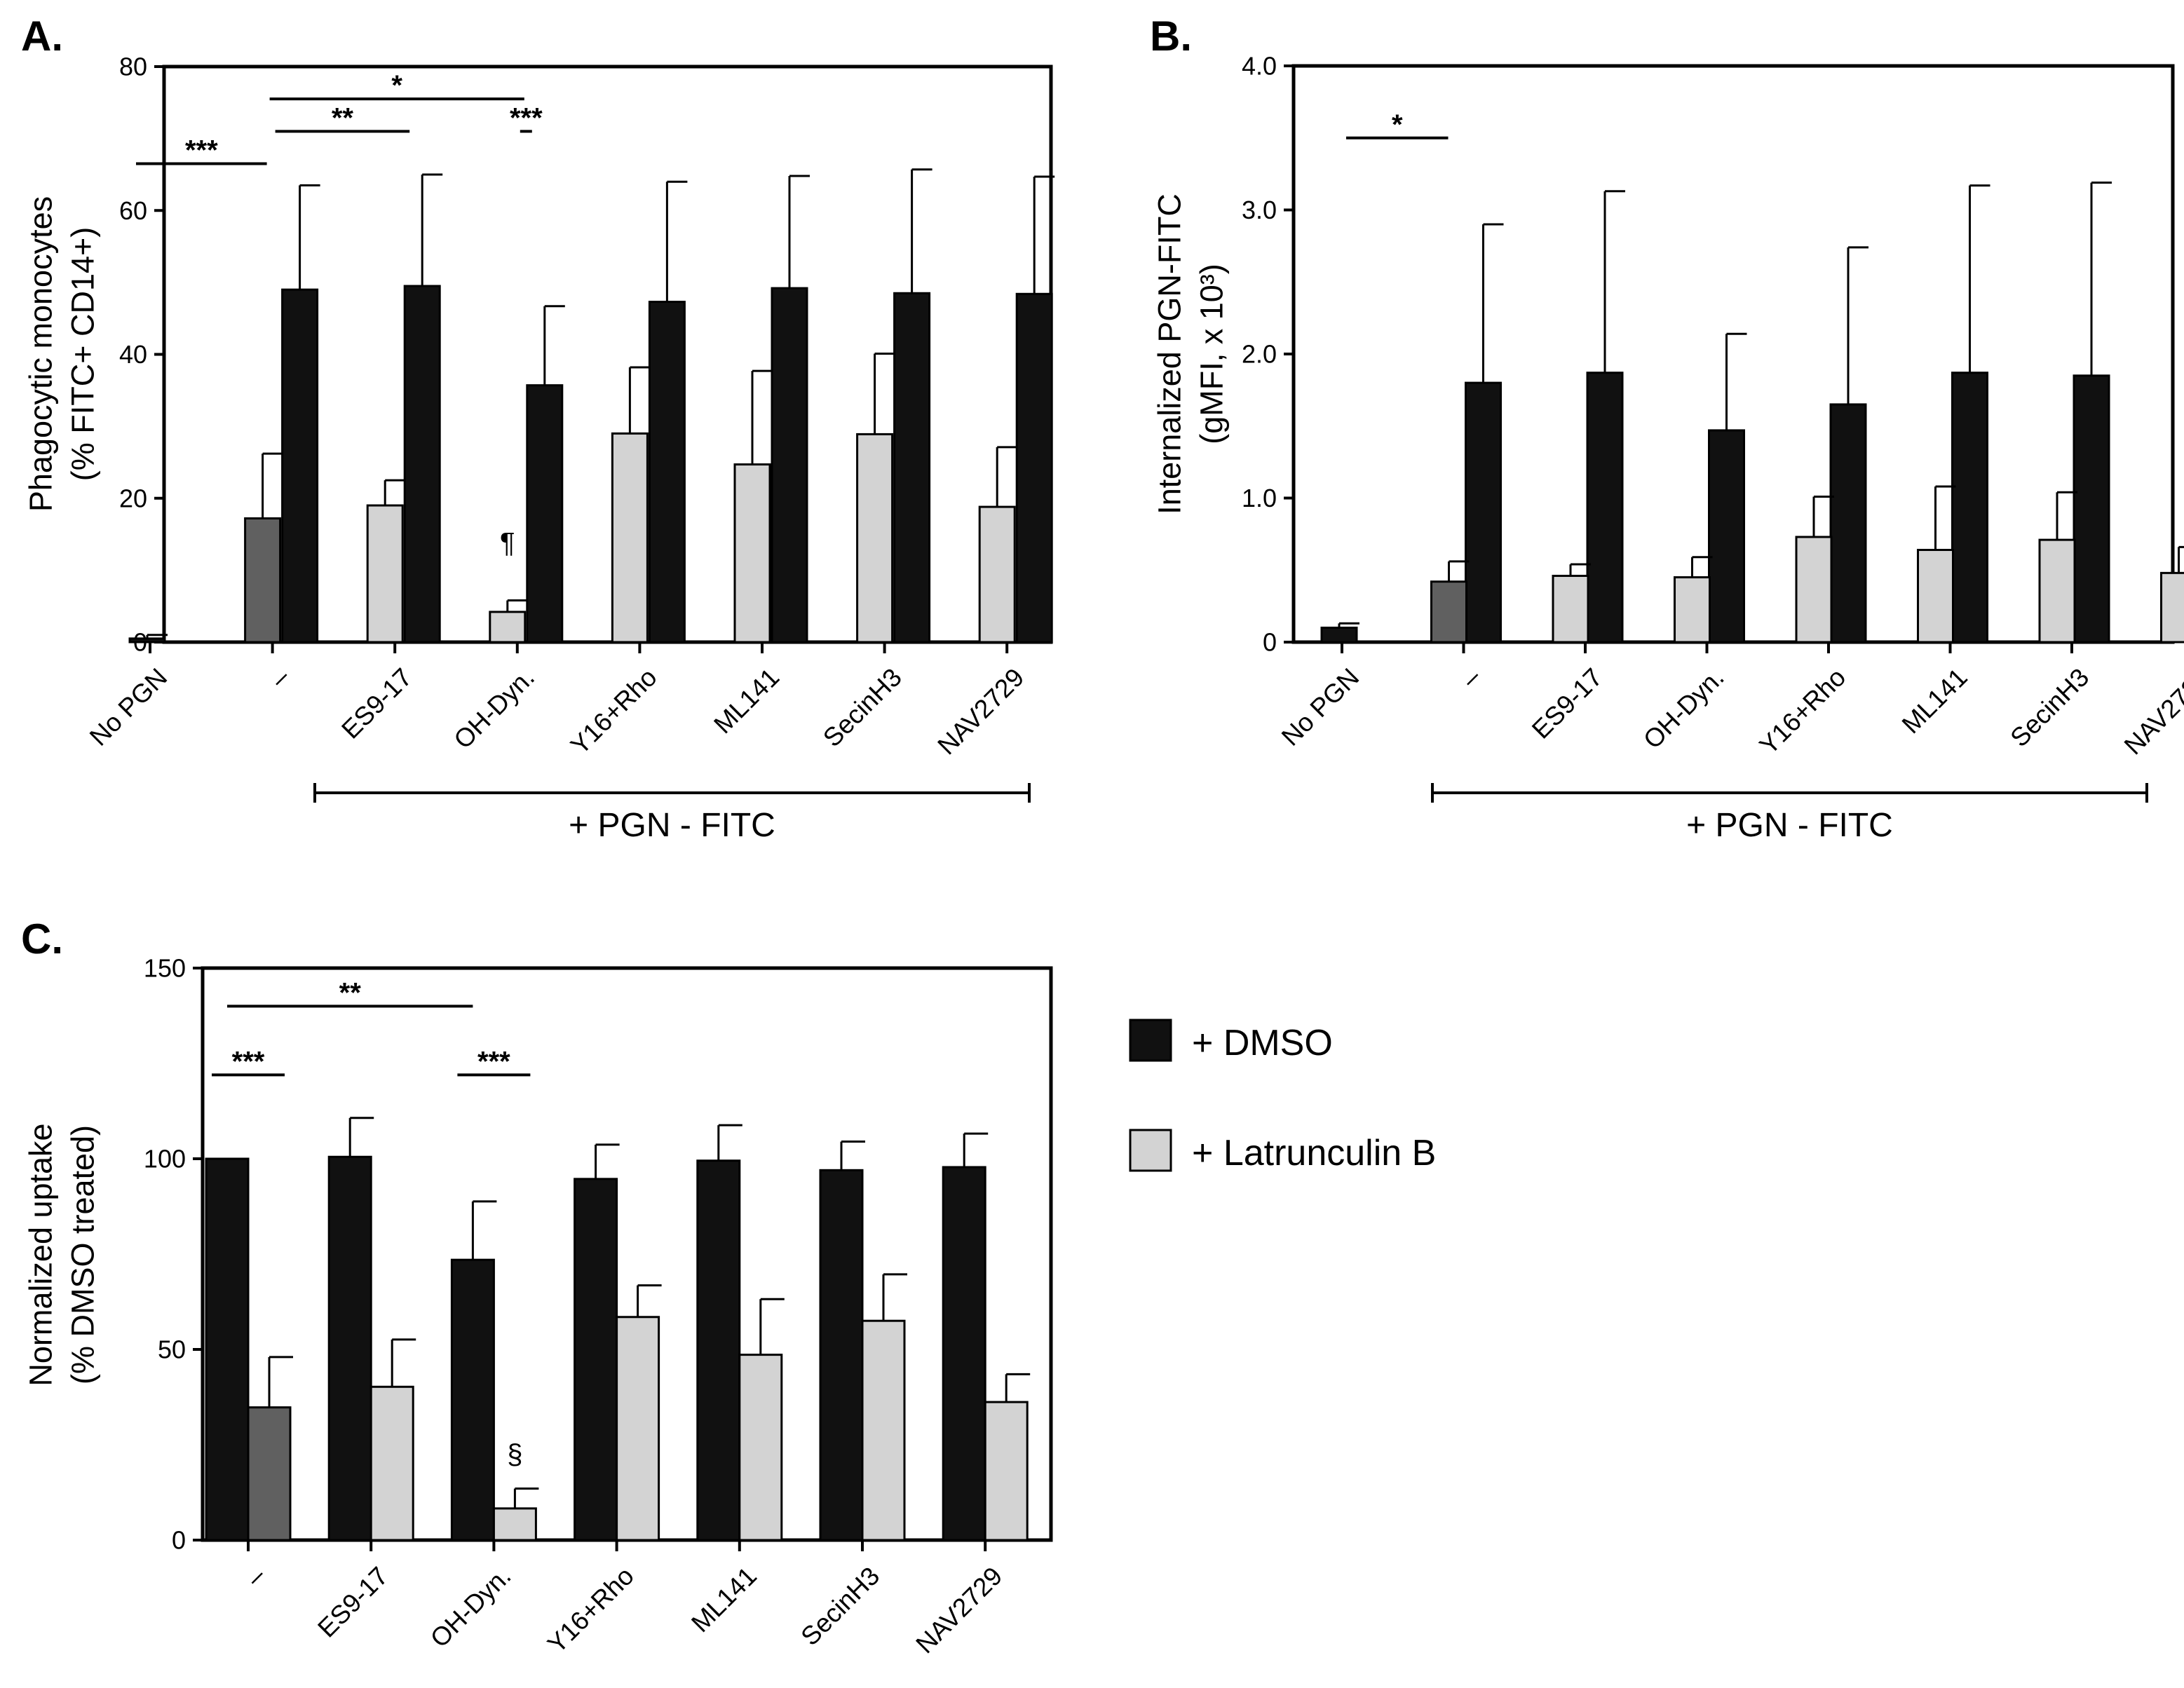 The image size is (2184, 1688). Describe the element at coordinates (1212, 354) in the screenshot. I see `y-axis-subtitle: (gMFI, x 10³)` at that location.